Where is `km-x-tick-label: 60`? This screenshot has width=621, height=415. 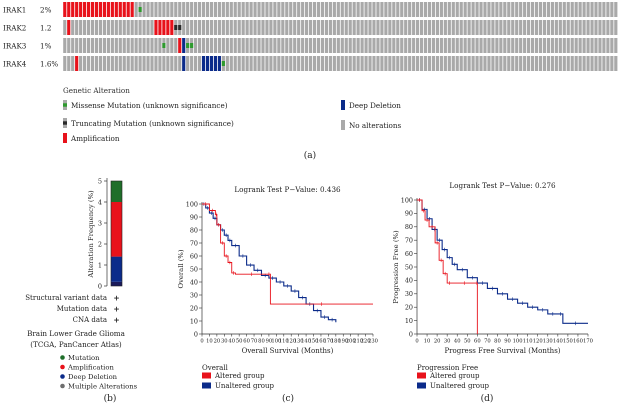 km-x-tick-label: 60 is located at coordinates (246, 342).